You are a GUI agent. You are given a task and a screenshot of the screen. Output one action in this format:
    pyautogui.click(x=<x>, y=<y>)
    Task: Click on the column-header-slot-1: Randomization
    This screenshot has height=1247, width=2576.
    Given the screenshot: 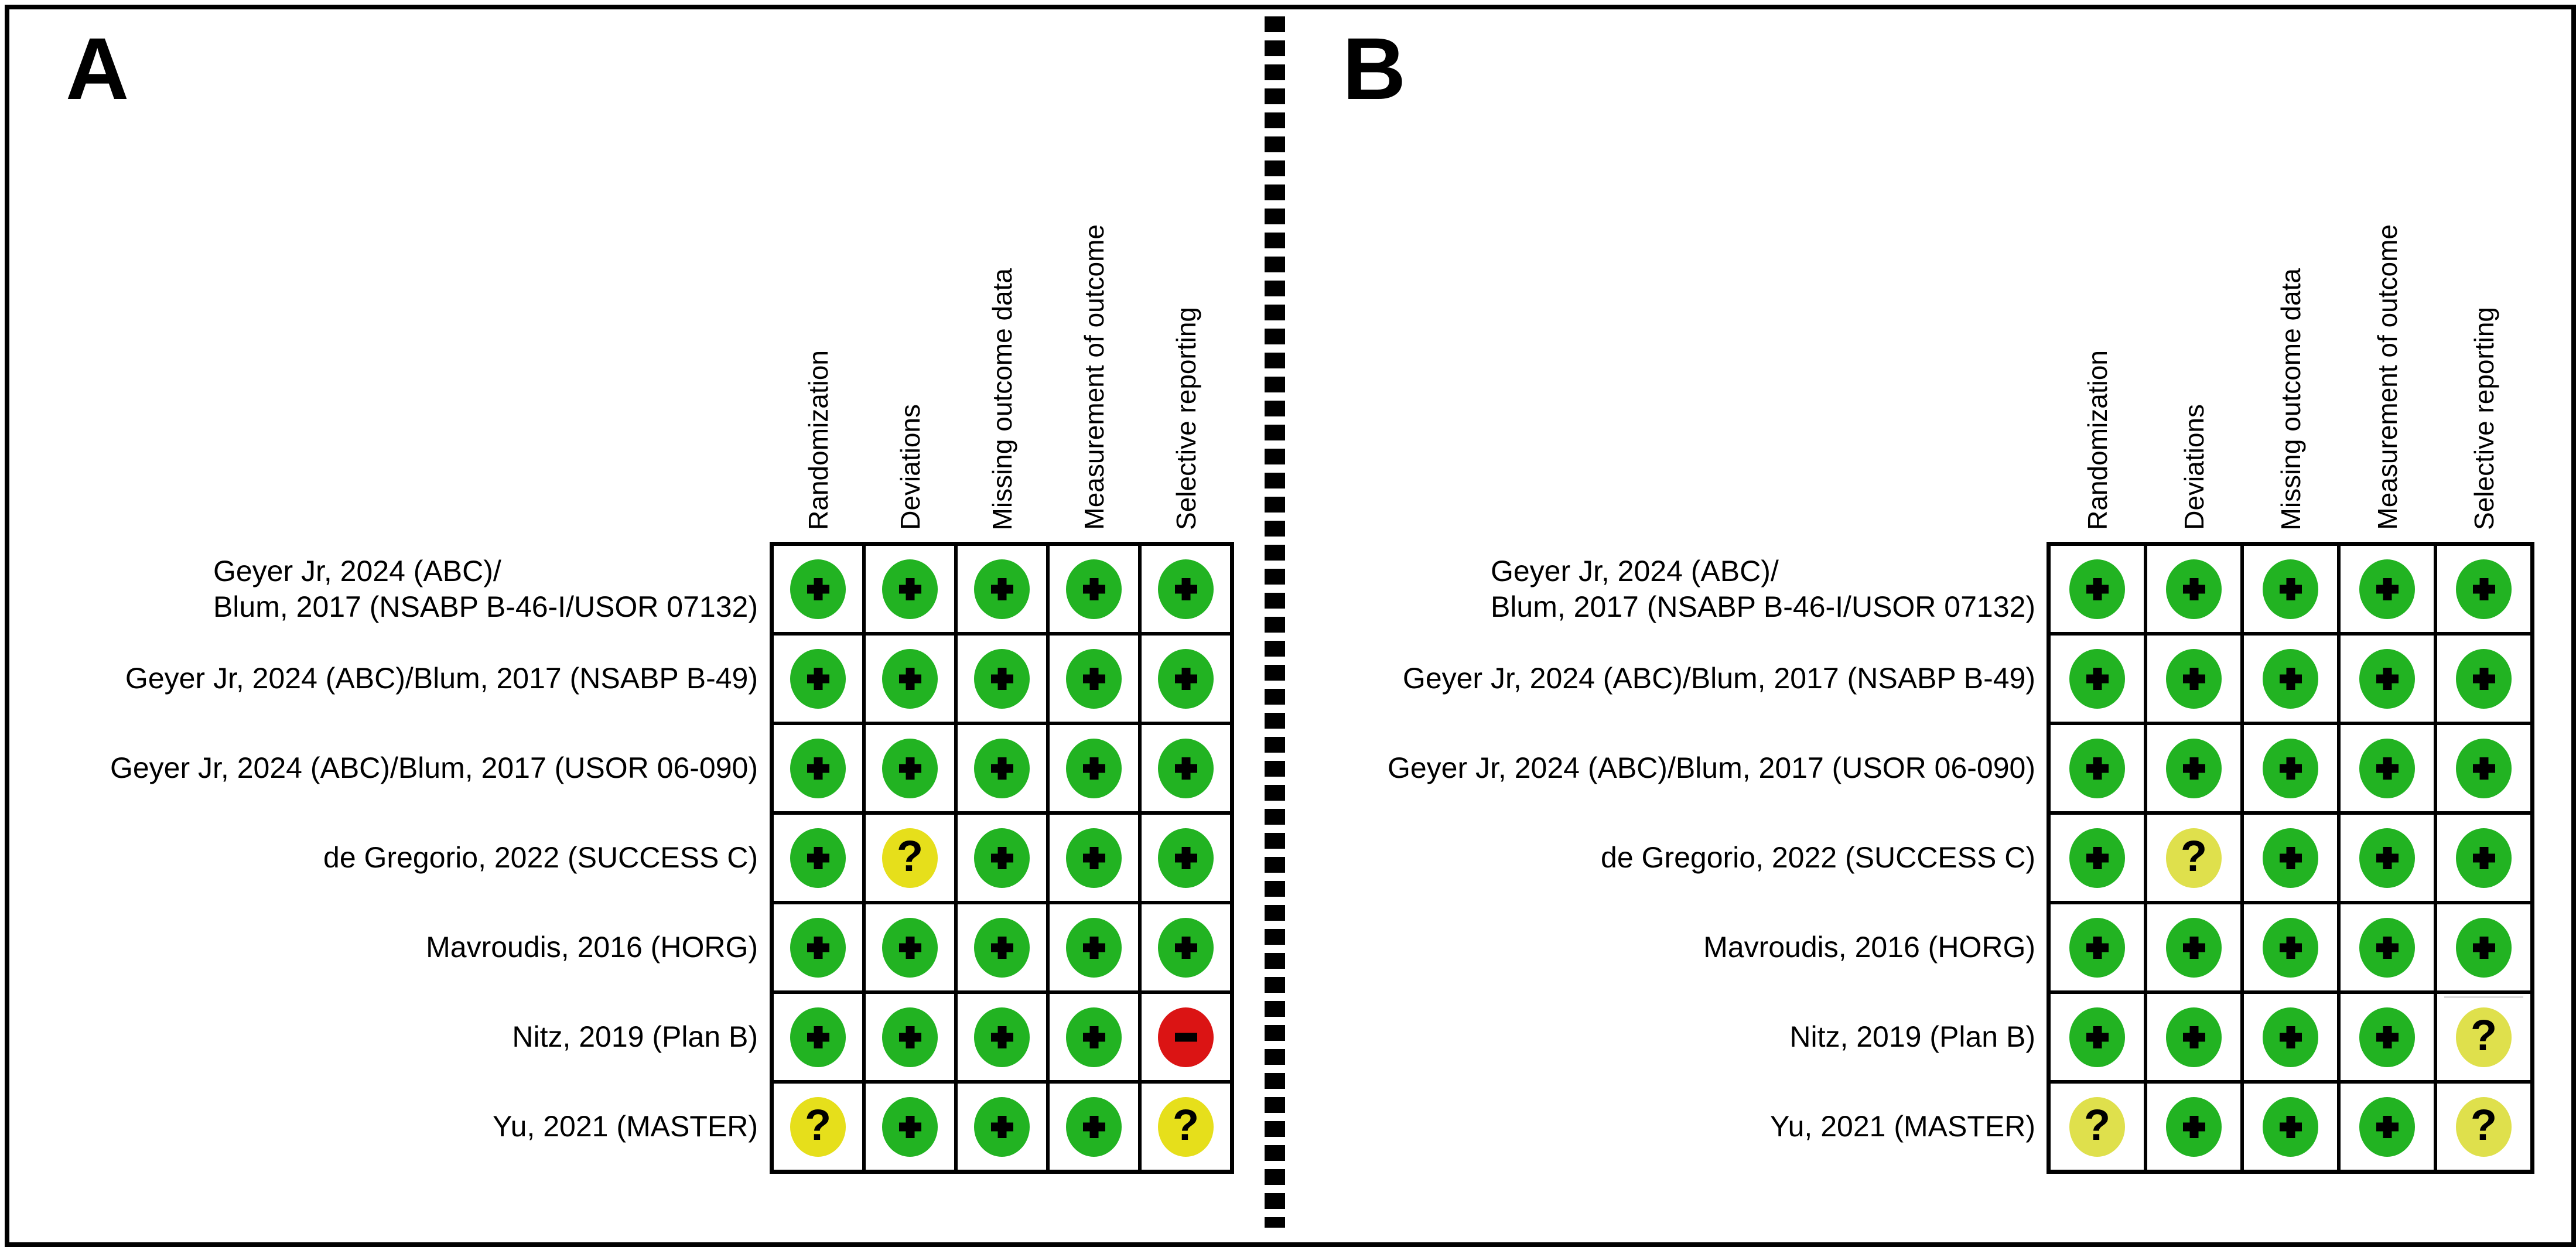 What is the action you would take?
    pyautogui.click(x=818, y=440)
    